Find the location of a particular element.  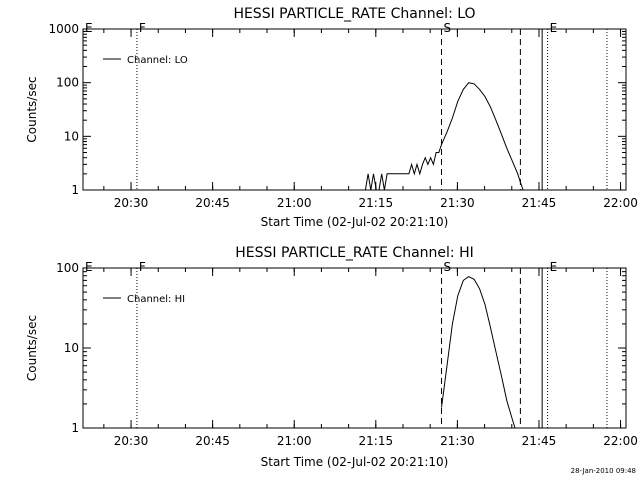

chart-title: HESSI PARTICLE_RATE Channel: LO is located at coordinates (354, 14).